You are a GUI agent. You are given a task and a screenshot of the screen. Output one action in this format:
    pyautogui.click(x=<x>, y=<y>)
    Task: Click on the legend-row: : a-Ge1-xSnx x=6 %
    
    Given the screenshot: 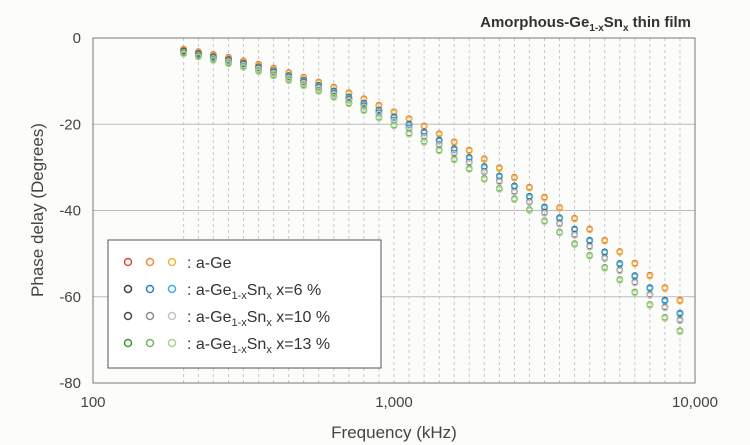 What is the action you would take?
    pyautogui.click(x=222, y=292)
    